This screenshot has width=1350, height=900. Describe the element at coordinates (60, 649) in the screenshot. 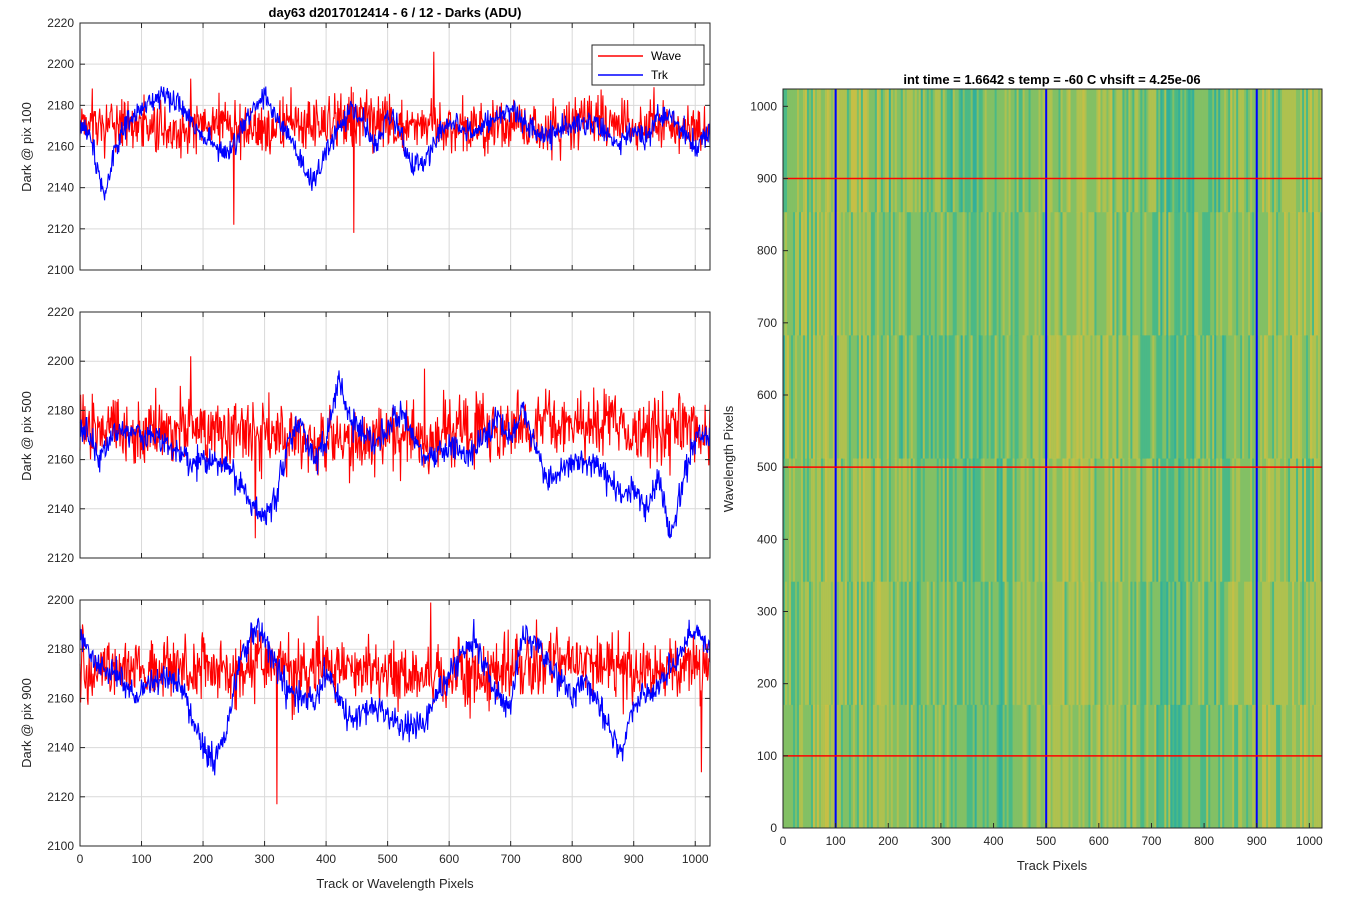

I see `y-tick-label: 2180` at that location.